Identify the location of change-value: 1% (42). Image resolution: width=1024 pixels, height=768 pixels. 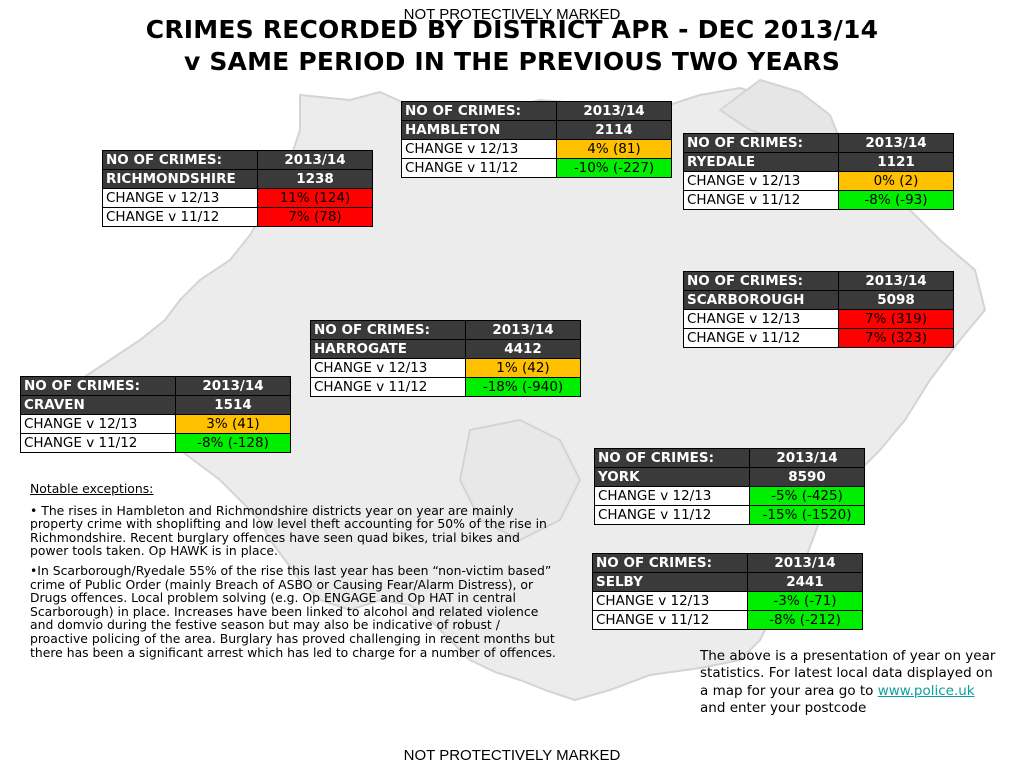
(523, 368).